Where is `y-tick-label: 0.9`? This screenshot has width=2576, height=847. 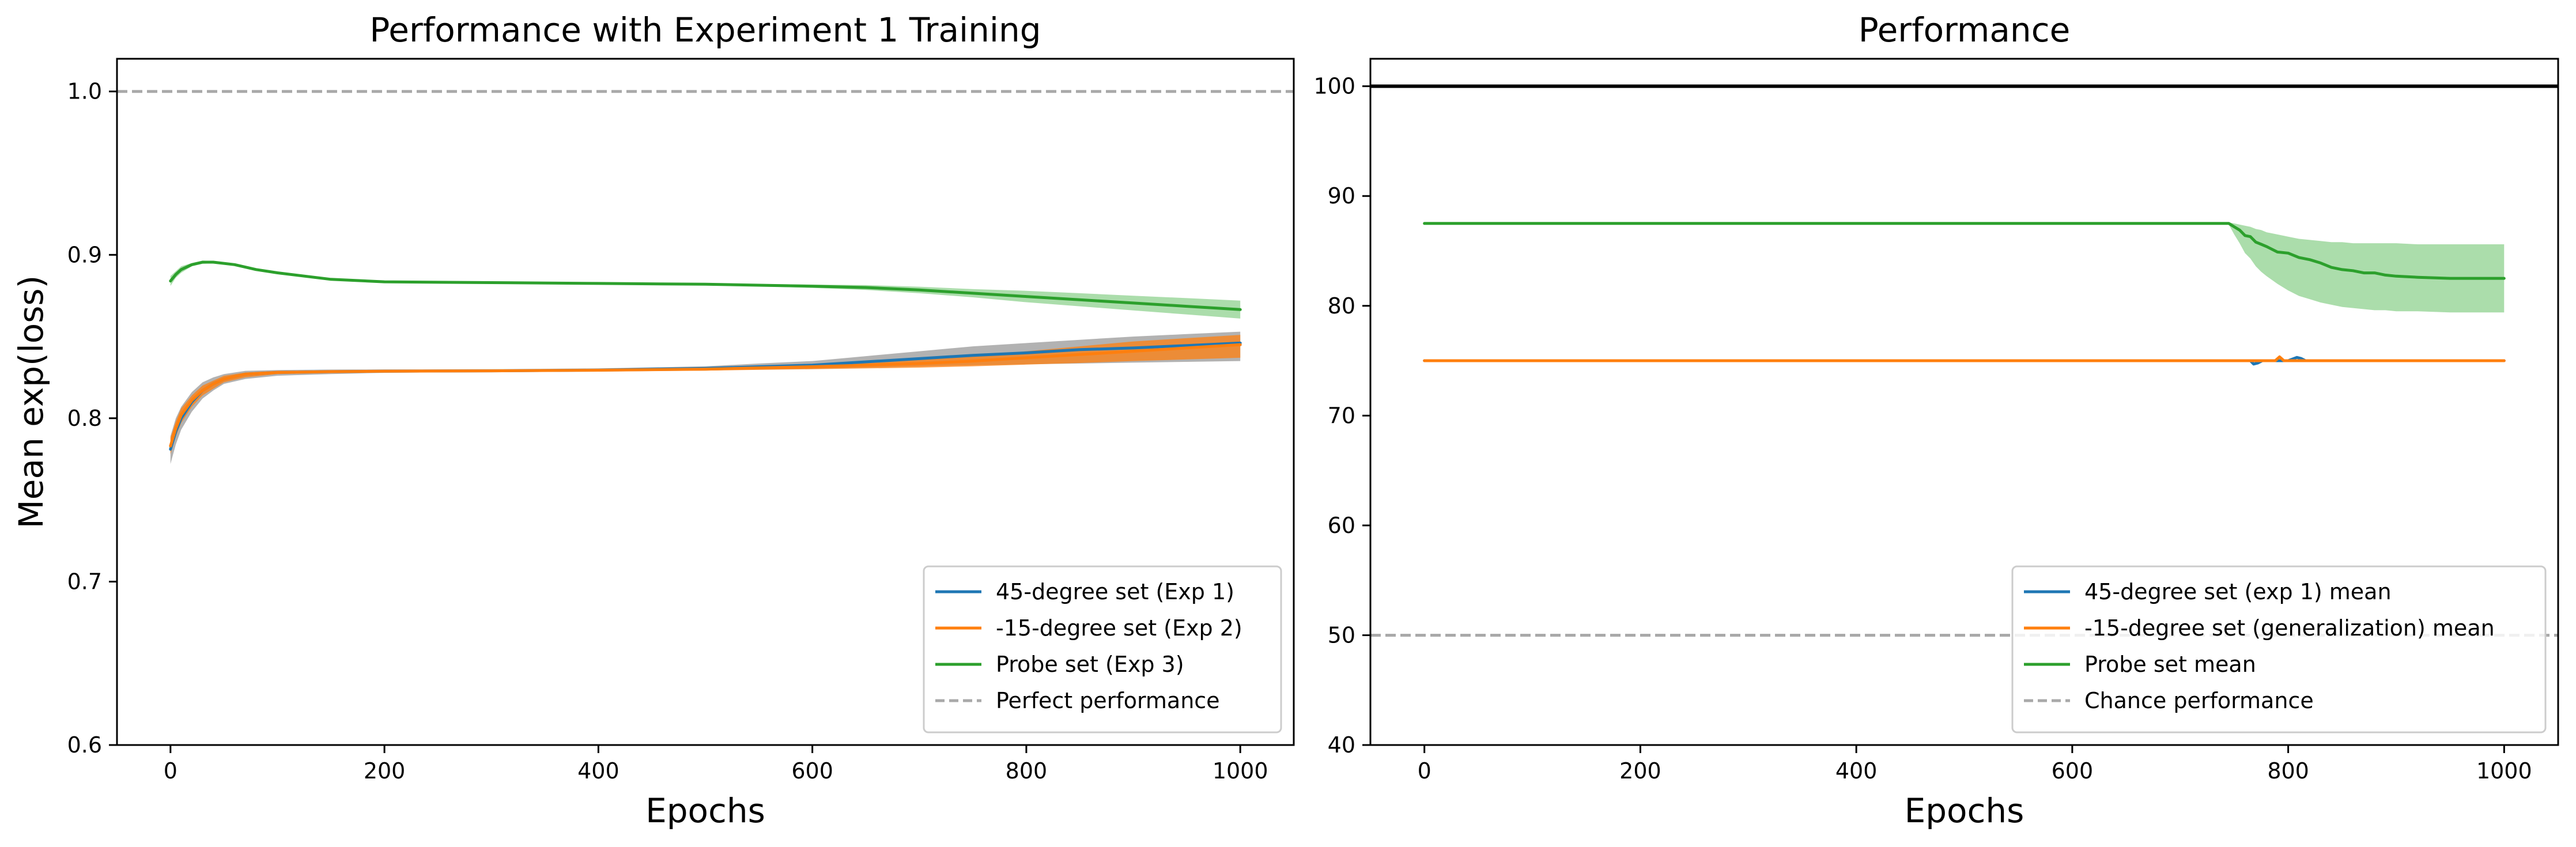 y-tick-label: 0.9 is located at coordinates (84, 254).